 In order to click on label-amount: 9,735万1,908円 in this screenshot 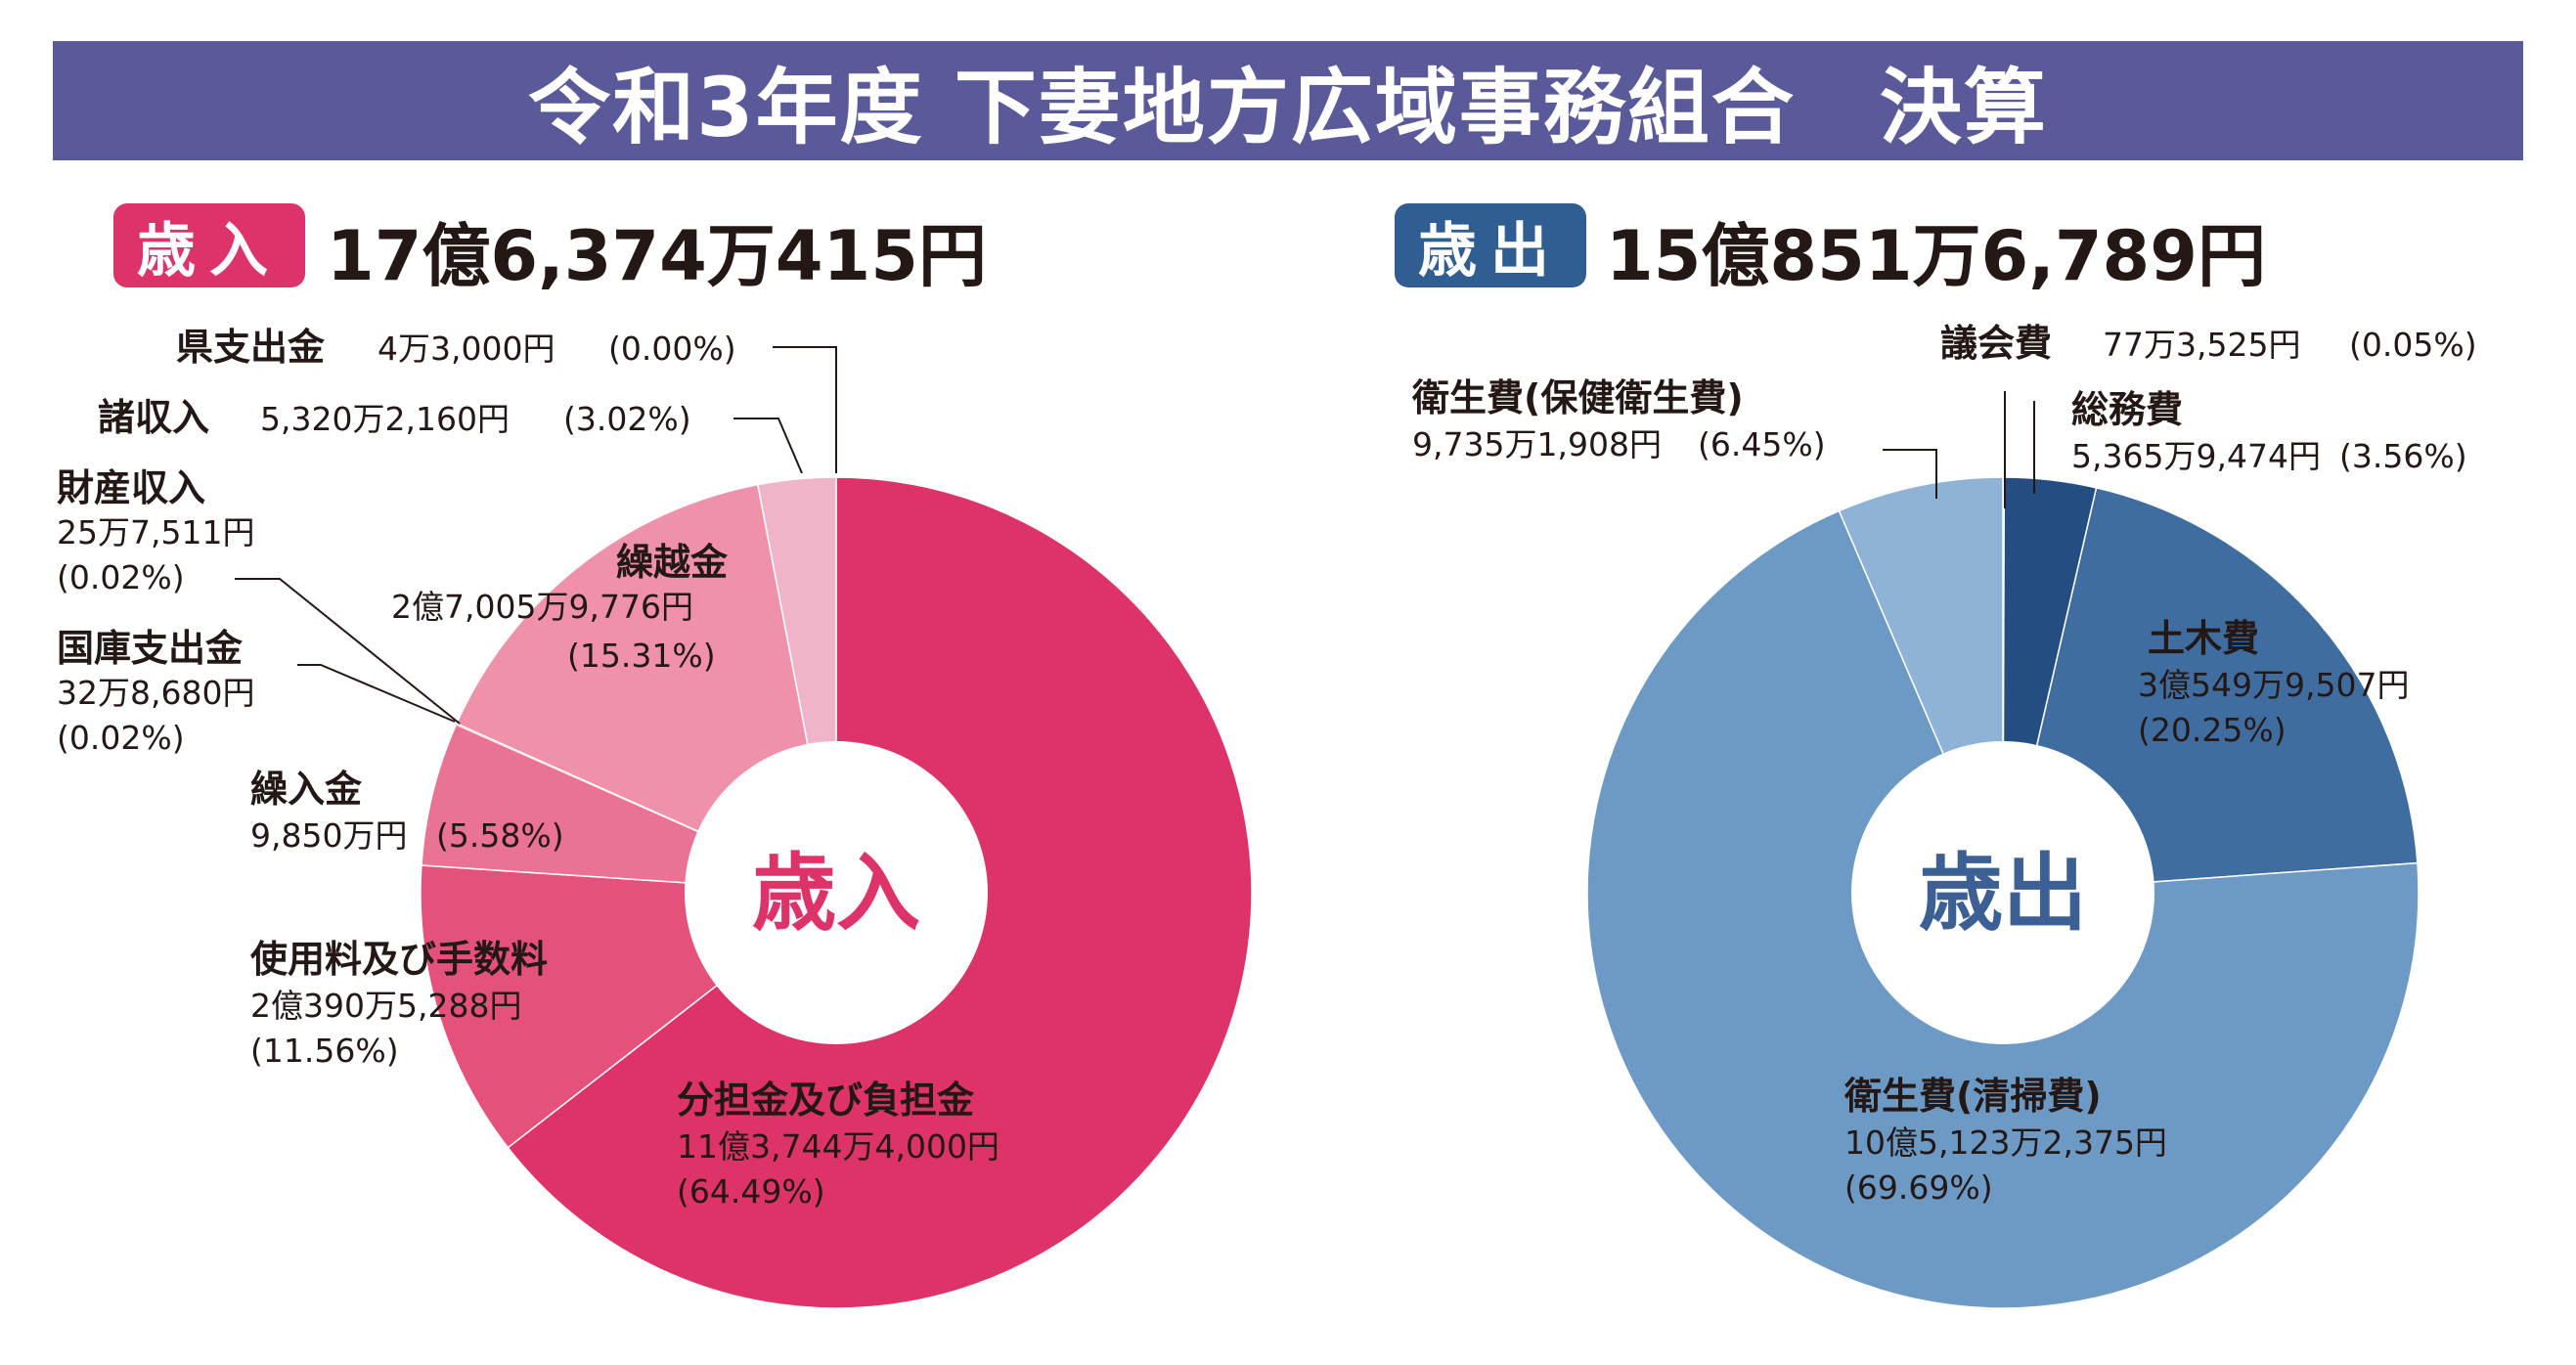, I will do `click(1537, 444)`.